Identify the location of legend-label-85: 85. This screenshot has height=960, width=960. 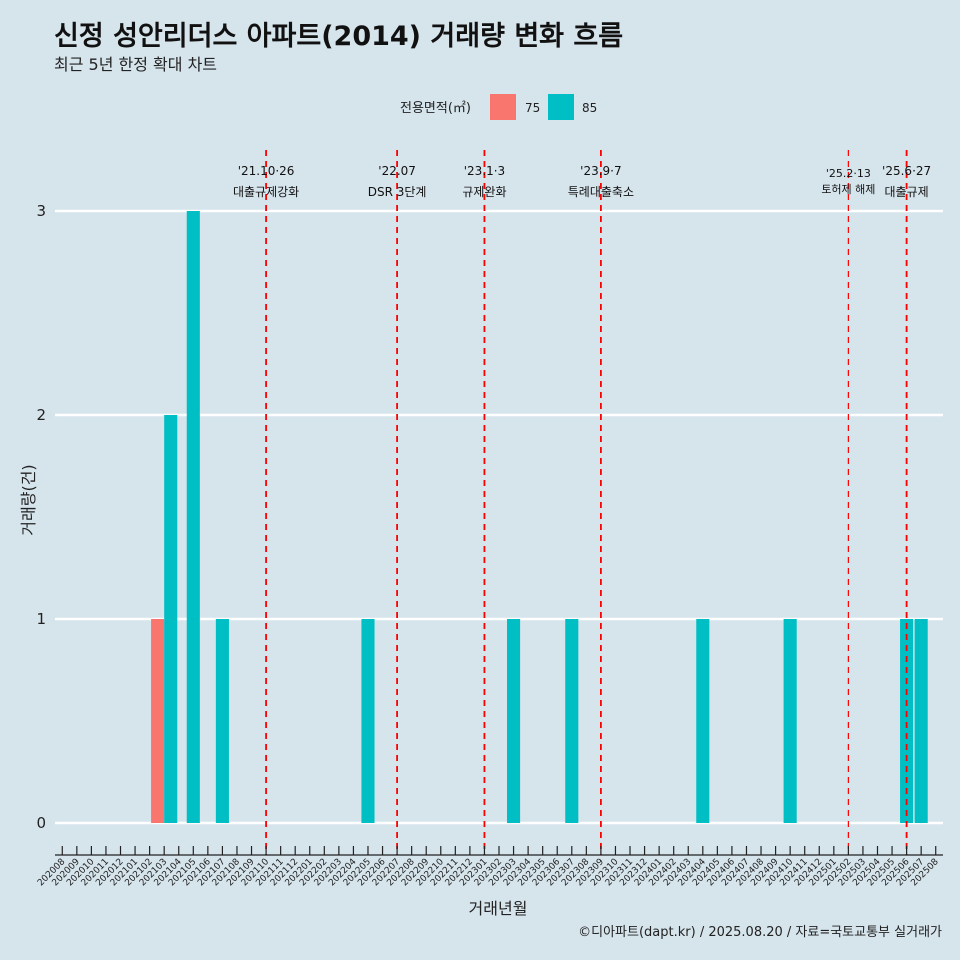
(589, 108).